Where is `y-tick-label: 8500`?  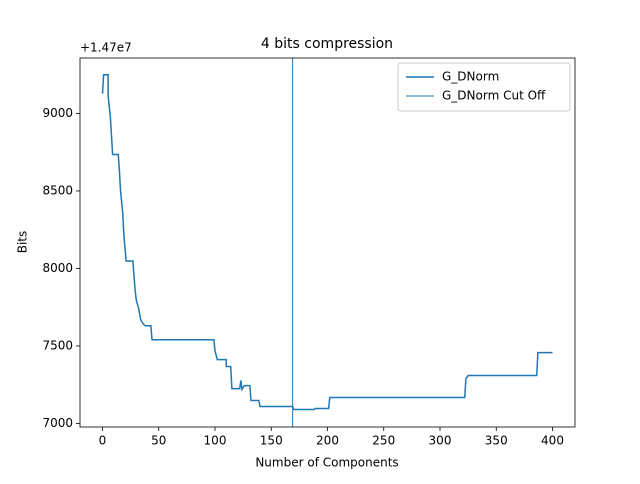 y-tick-label: 8500 is located at coordinates (57, 190).